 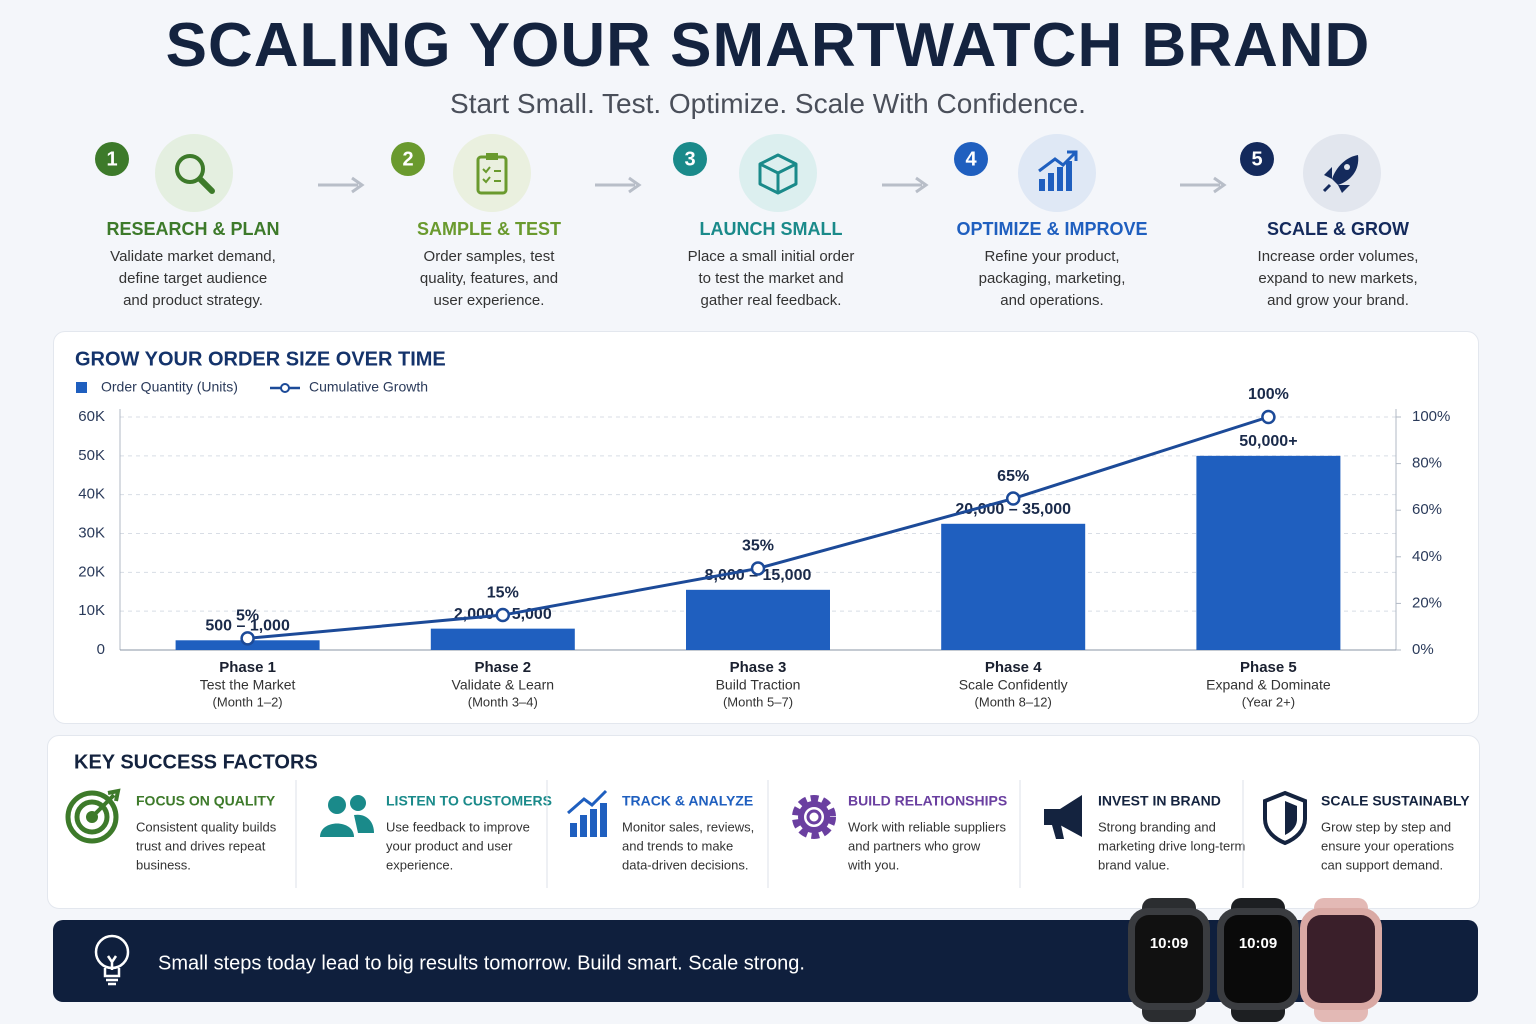 I want to click on factor-title: SCALE SUSTAINABLY, so click(x=1395, y=801).